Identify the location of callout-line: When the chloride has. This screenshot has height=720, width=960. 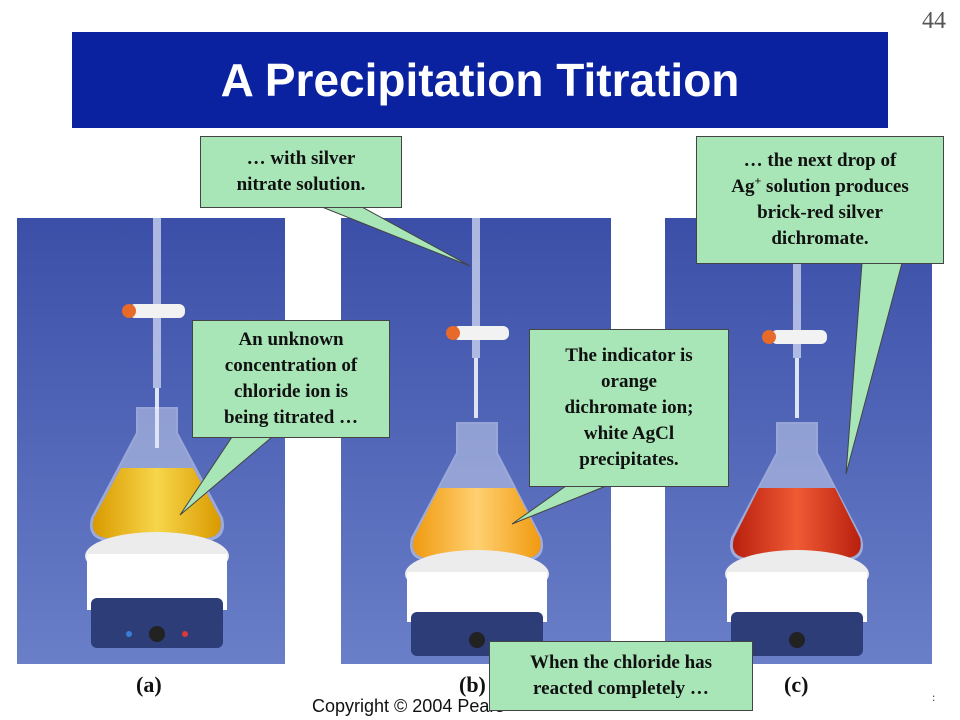
(621, 662).